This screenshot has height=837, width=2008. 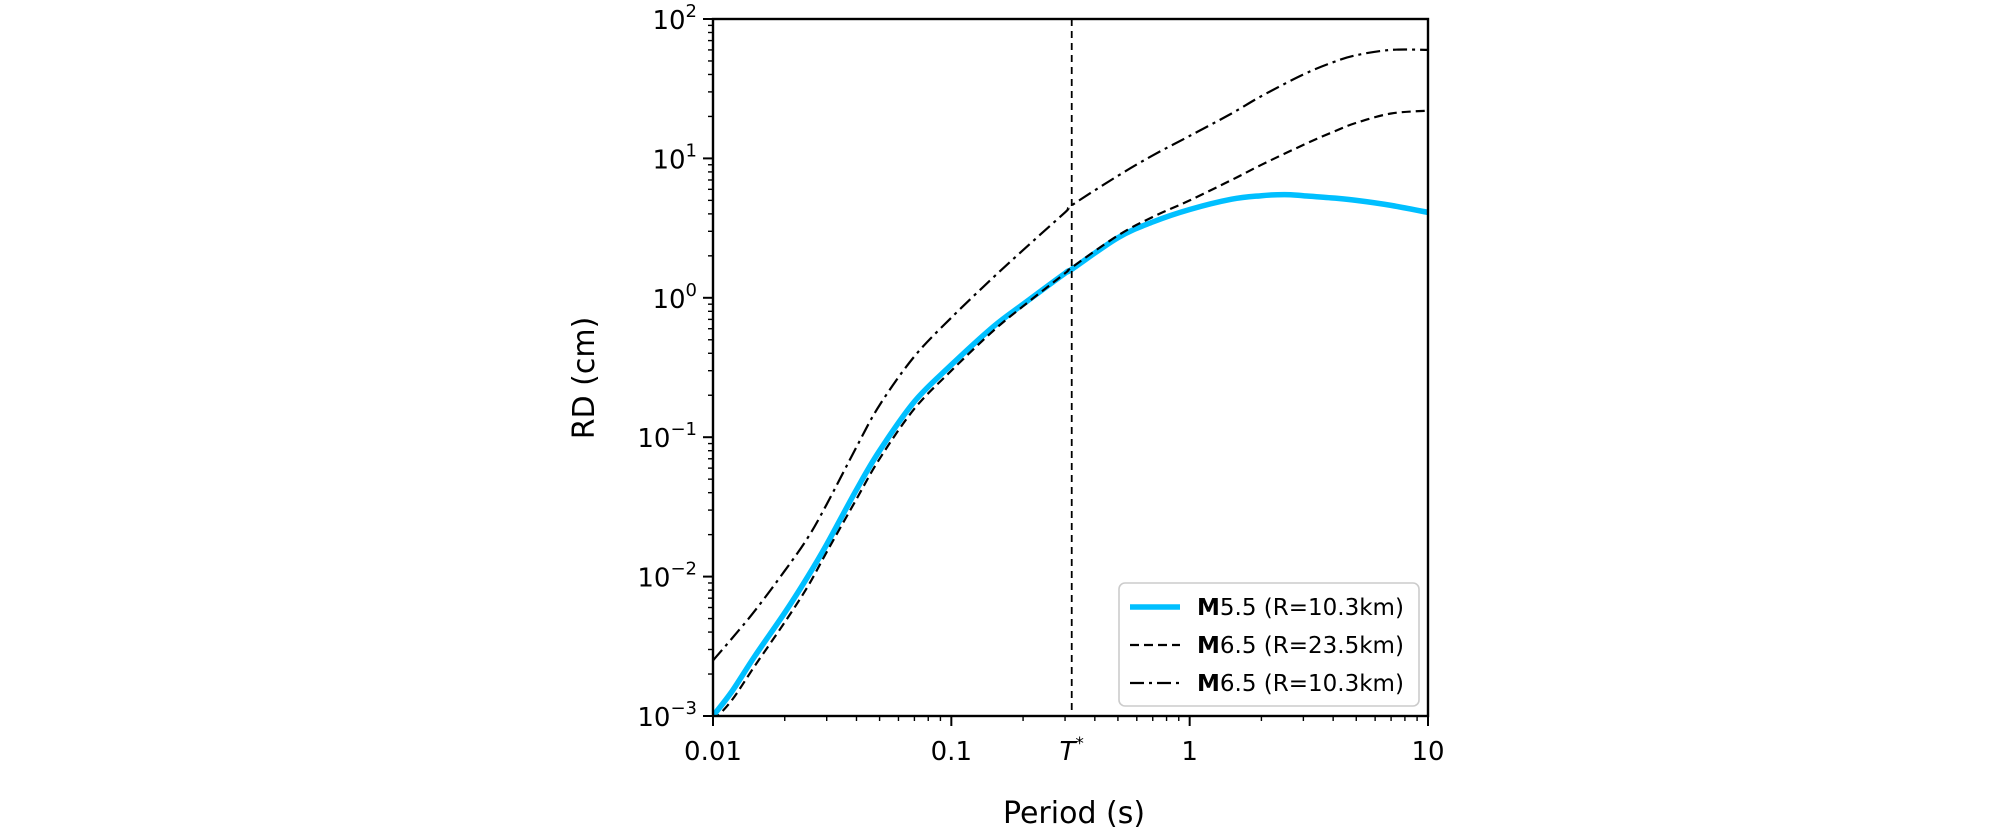 What do you see at coordinates (667, 715) in the screenshot?
I see `y-tick-label: 10⁻³` at bounding box center [667, 715].